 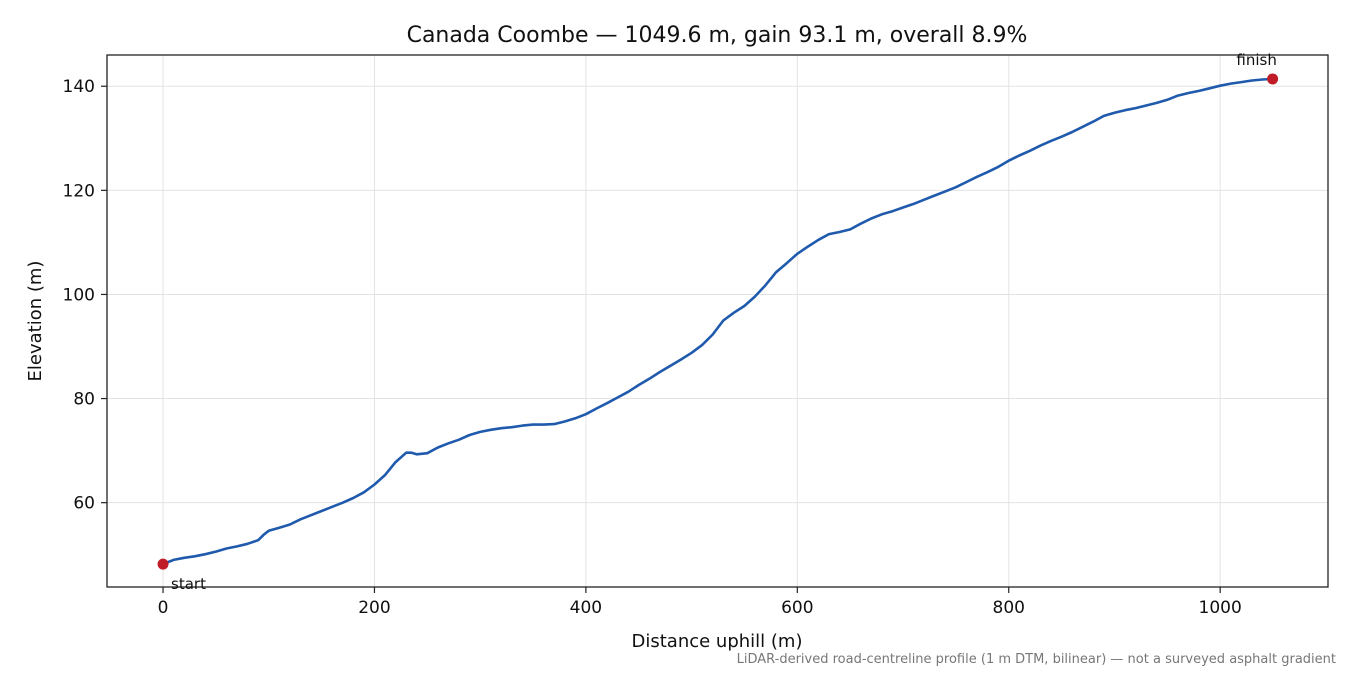 I want to click on x-tick-label: 600, so click(x=797, y=608).